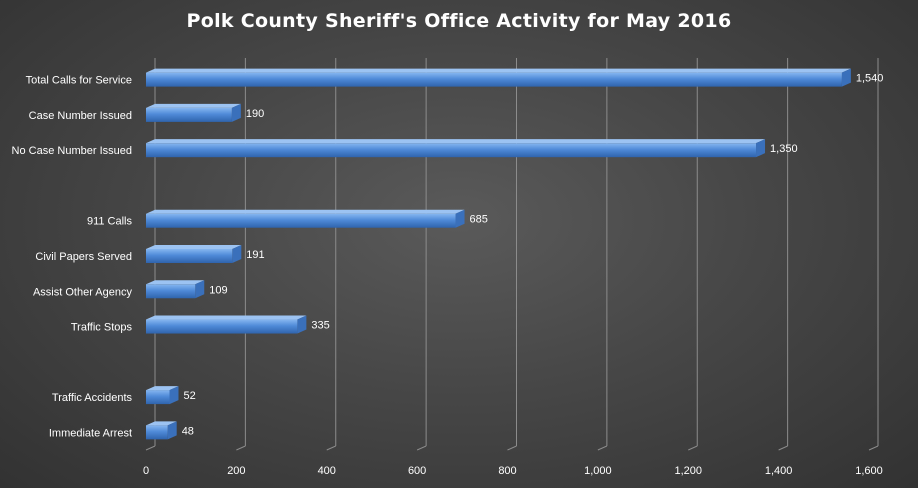  I want to click on x-tick-label: 400, so click(327, 471).